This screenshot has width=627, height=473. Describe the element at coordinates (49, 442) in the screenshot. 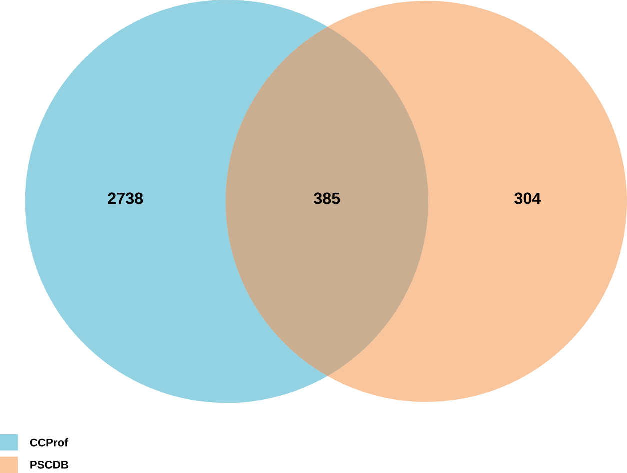

I see `text: CCProf` at that location.